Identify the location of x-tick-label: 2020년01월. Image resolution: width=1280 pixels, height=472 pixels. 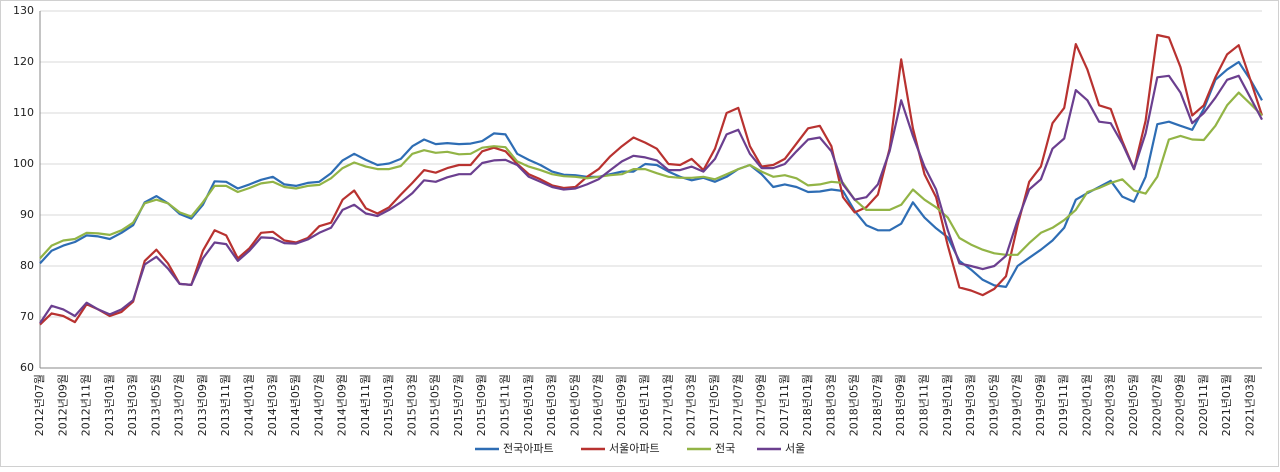
(1086, 405).